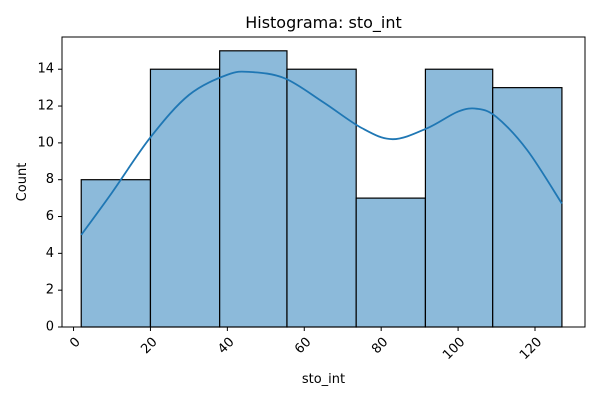 Image resolution: width=600 pixels, height=400 pixels. I want to click on y-tick-label: 14, so click(45, 69).